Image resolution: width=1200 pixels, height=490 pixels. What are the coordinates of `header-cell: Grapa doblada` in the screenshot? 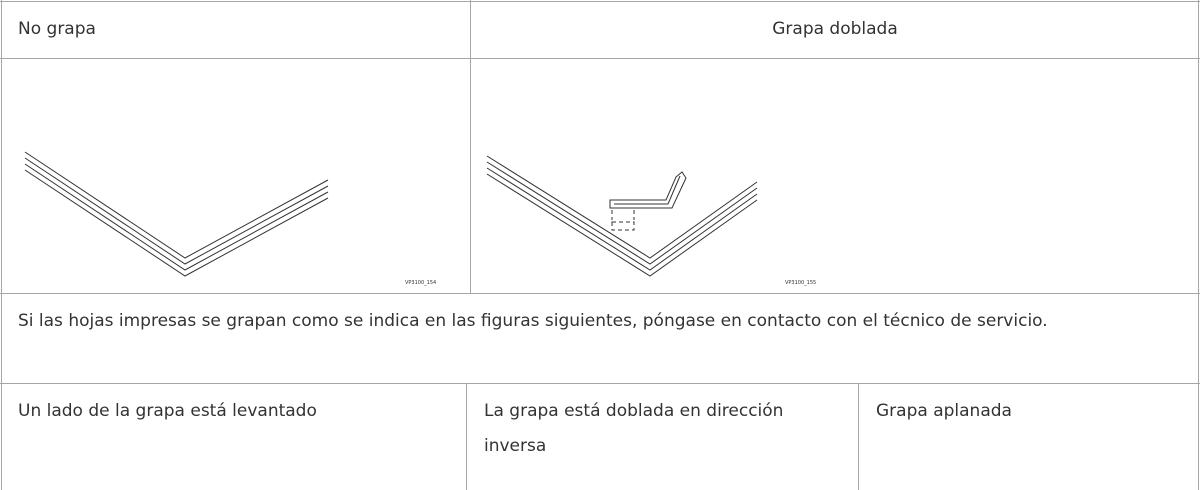 It's located at (835, 29).